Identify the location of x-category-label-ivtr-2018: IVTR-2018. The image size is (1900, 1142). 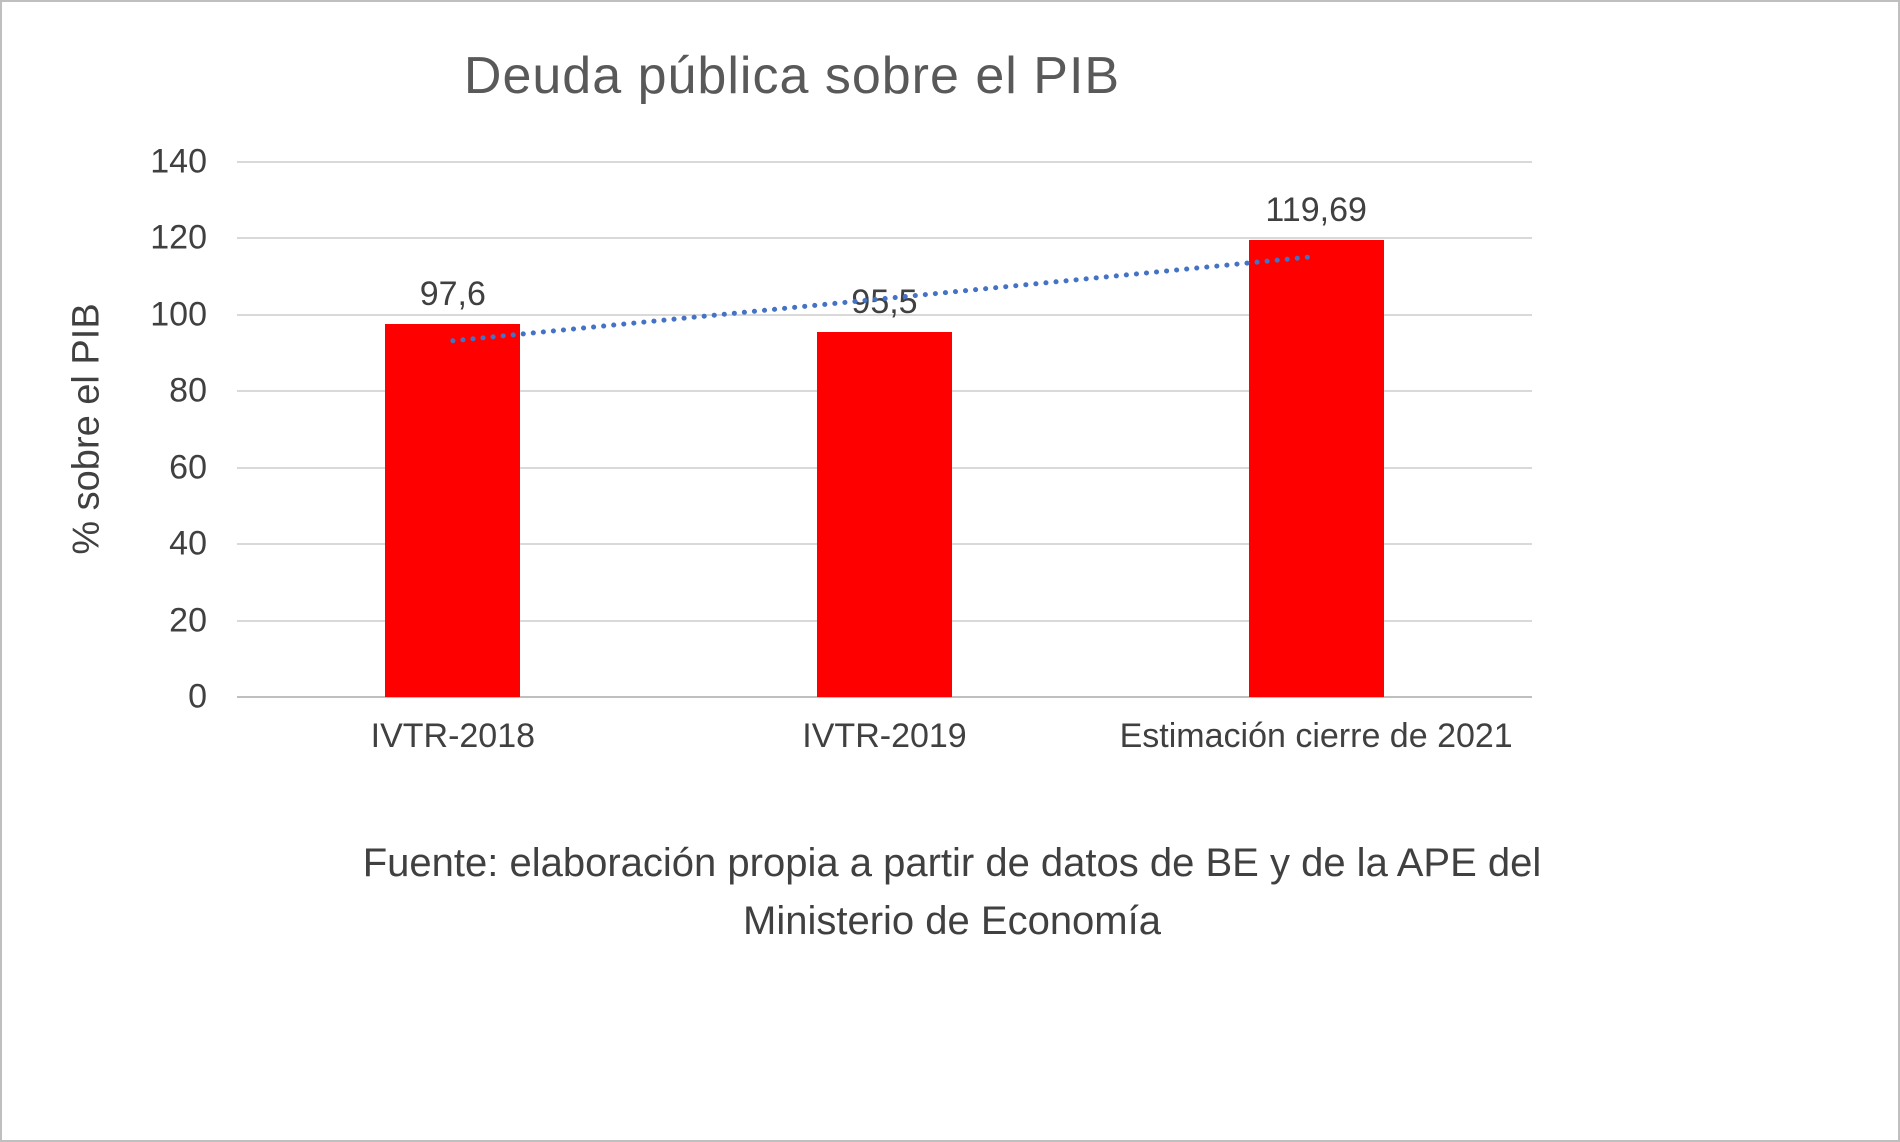
(453, 736).